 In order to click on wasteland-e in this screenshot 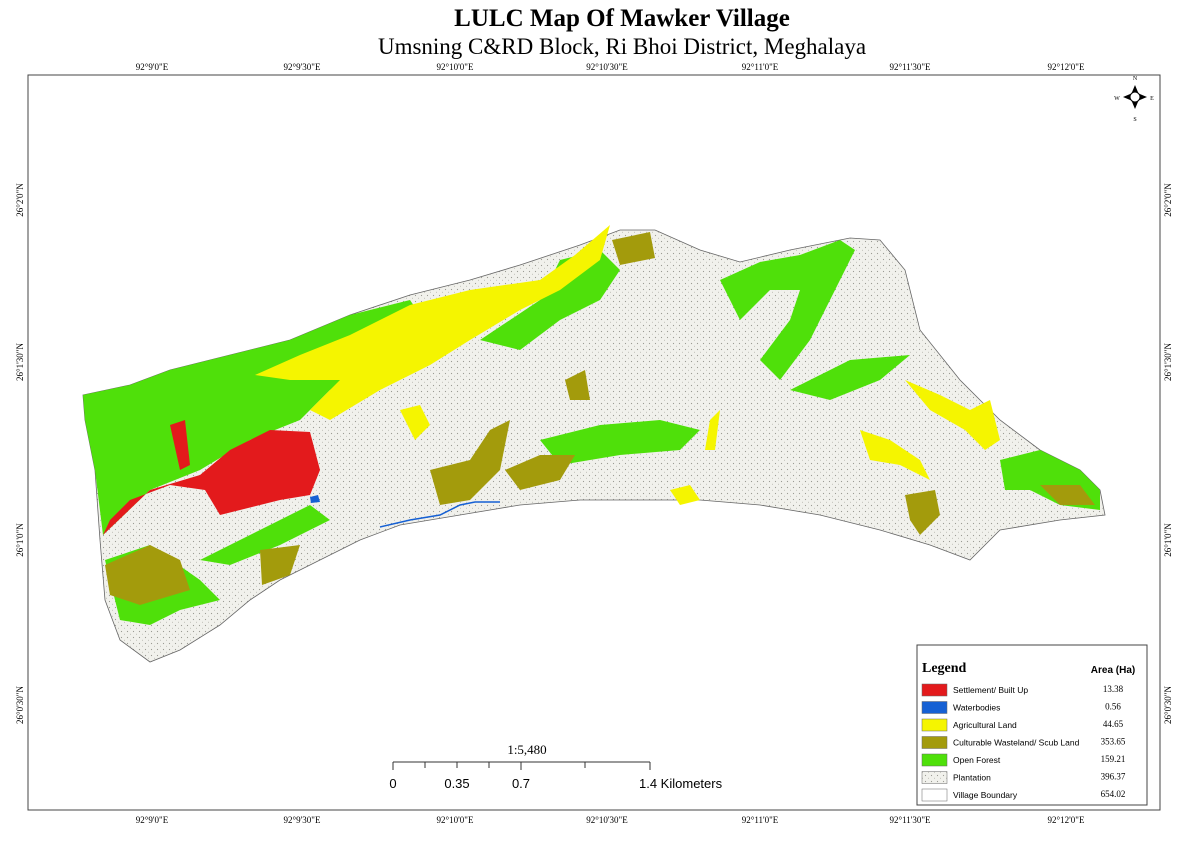, I will do `click(633, 248)`.